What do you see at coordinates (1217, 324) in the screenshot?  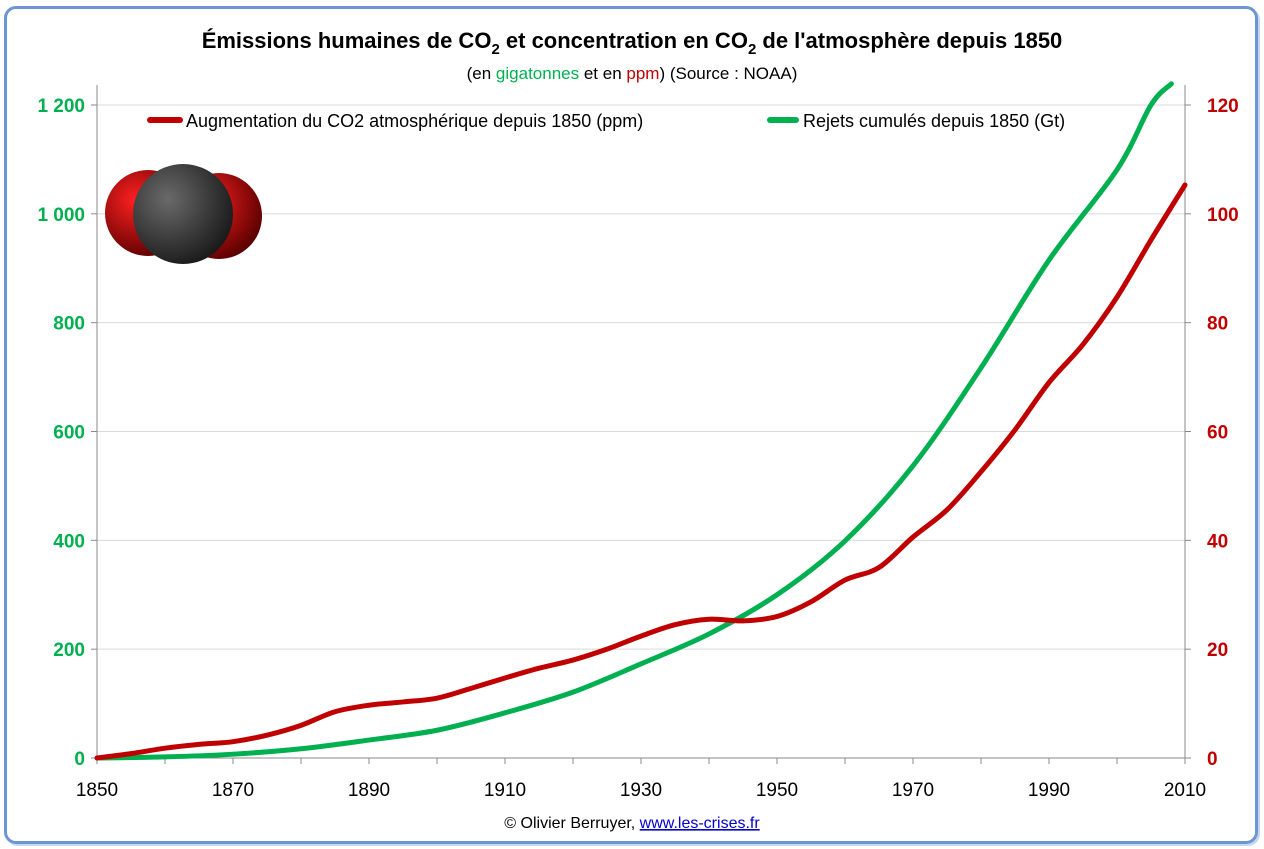 I see `y-right-tick-label: 80` at bounding box center [1217, 324].